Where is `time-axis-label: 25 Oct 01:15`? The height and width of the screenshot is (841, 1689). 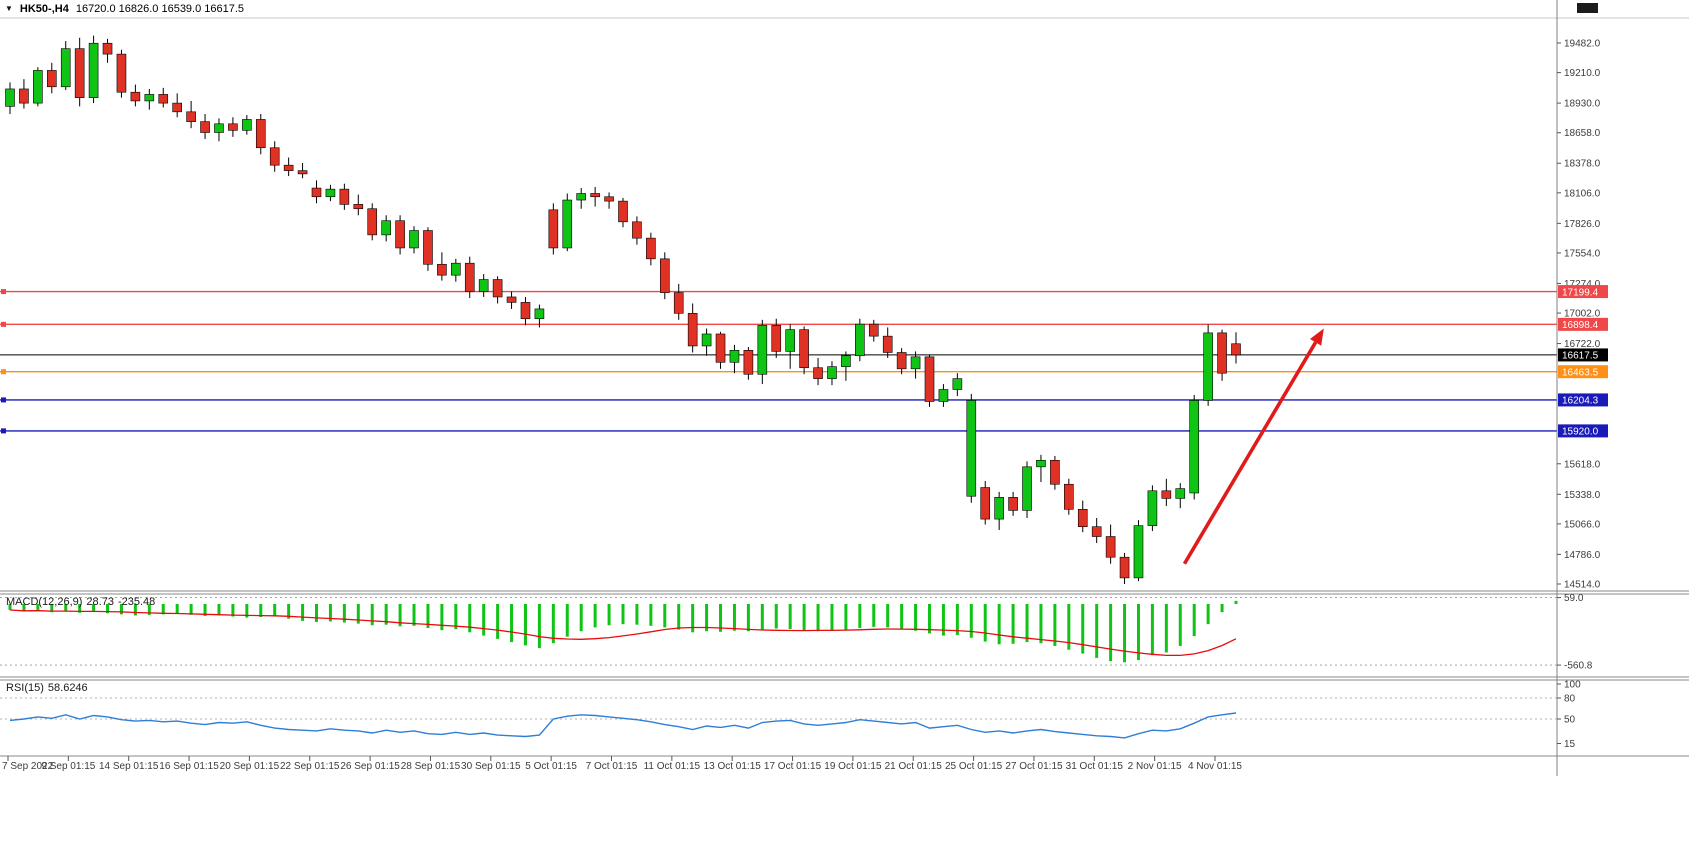
time-axis-label: 25 Oct 01:15 is located at coordinates (974, 766).